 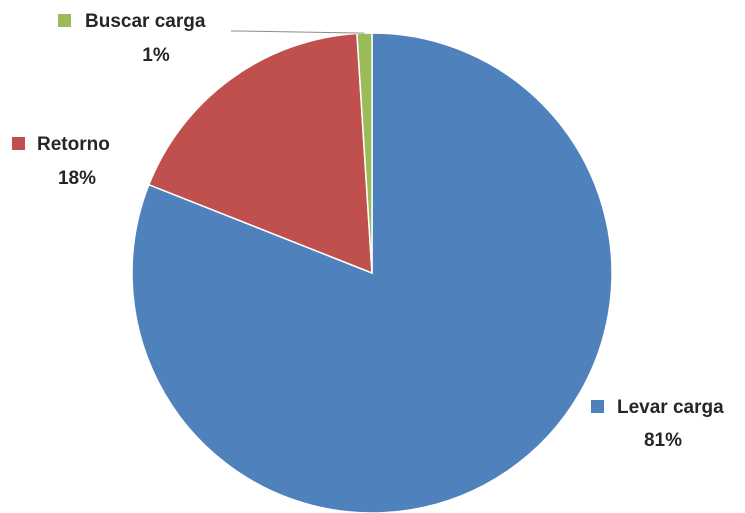 I want to click on label-marker-buscar-carga, so click(x=64, y=20).